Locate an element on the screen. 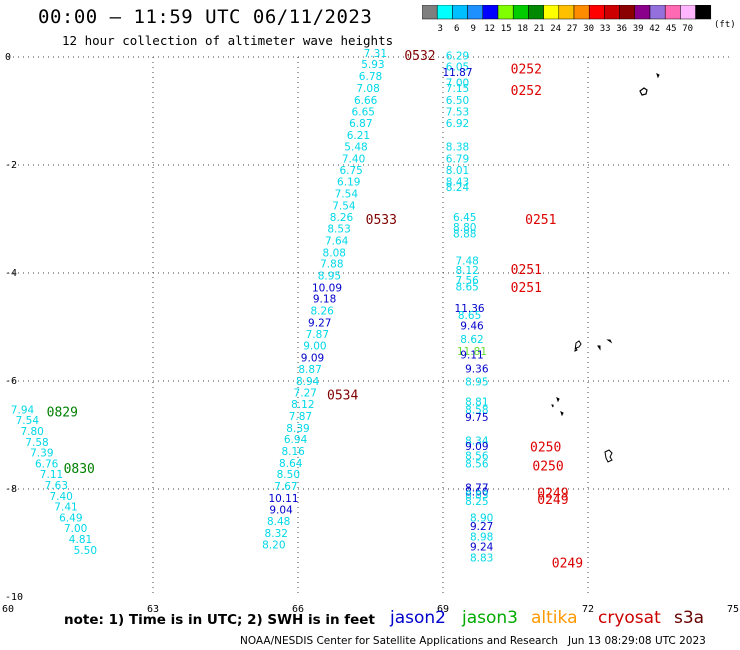 Image resolution: width=740 pixels, height=650 pixels. swh-value: 6.94 is located at coordinates (296, 440).